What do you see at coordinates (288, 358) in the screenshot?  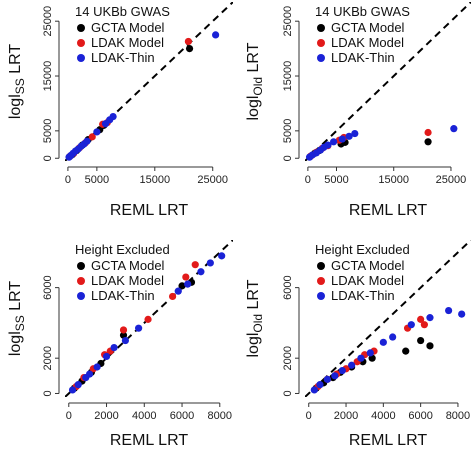 I see `y-tick-label: 2000` at bounding box center [288, 358].